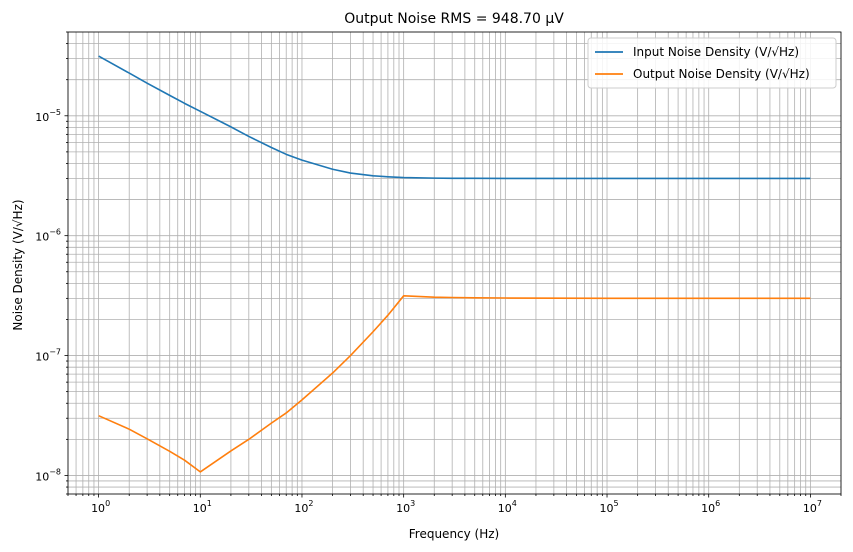  What do you see at coordinates (716, 52) in the screenshot?
I see `legend-label-input-noise: Input Noise Density (V/√Hz)` at bounding box center [716, 52].